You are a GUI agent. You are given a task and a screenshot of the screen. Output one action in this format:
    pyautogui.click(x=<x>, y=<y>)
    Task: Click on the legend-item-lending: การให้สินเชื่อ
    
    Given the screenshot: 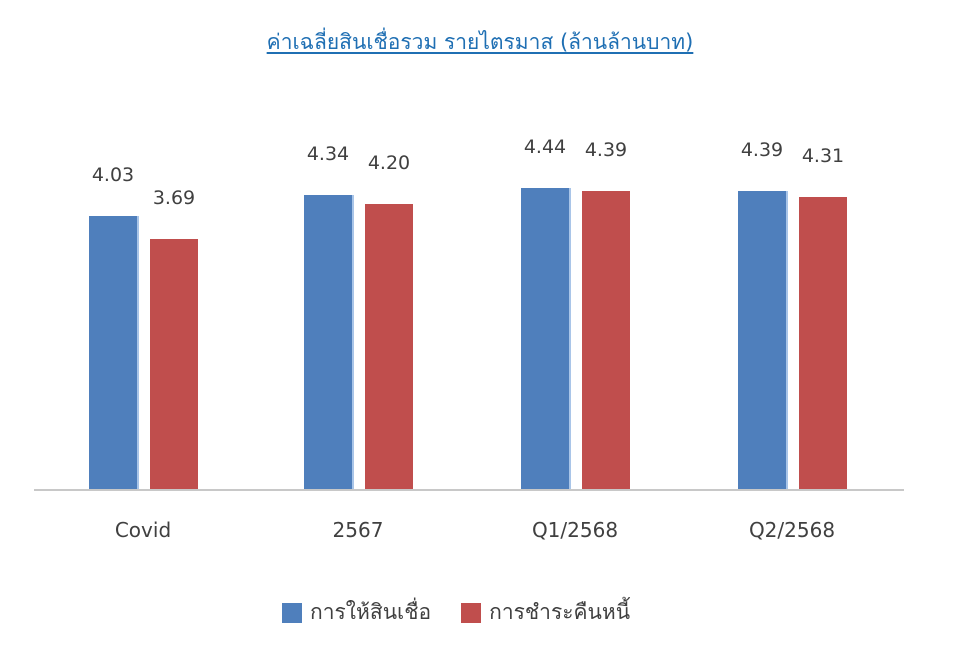 What is the action you would take?
    pyautogui.click(x=356, y=612)
    